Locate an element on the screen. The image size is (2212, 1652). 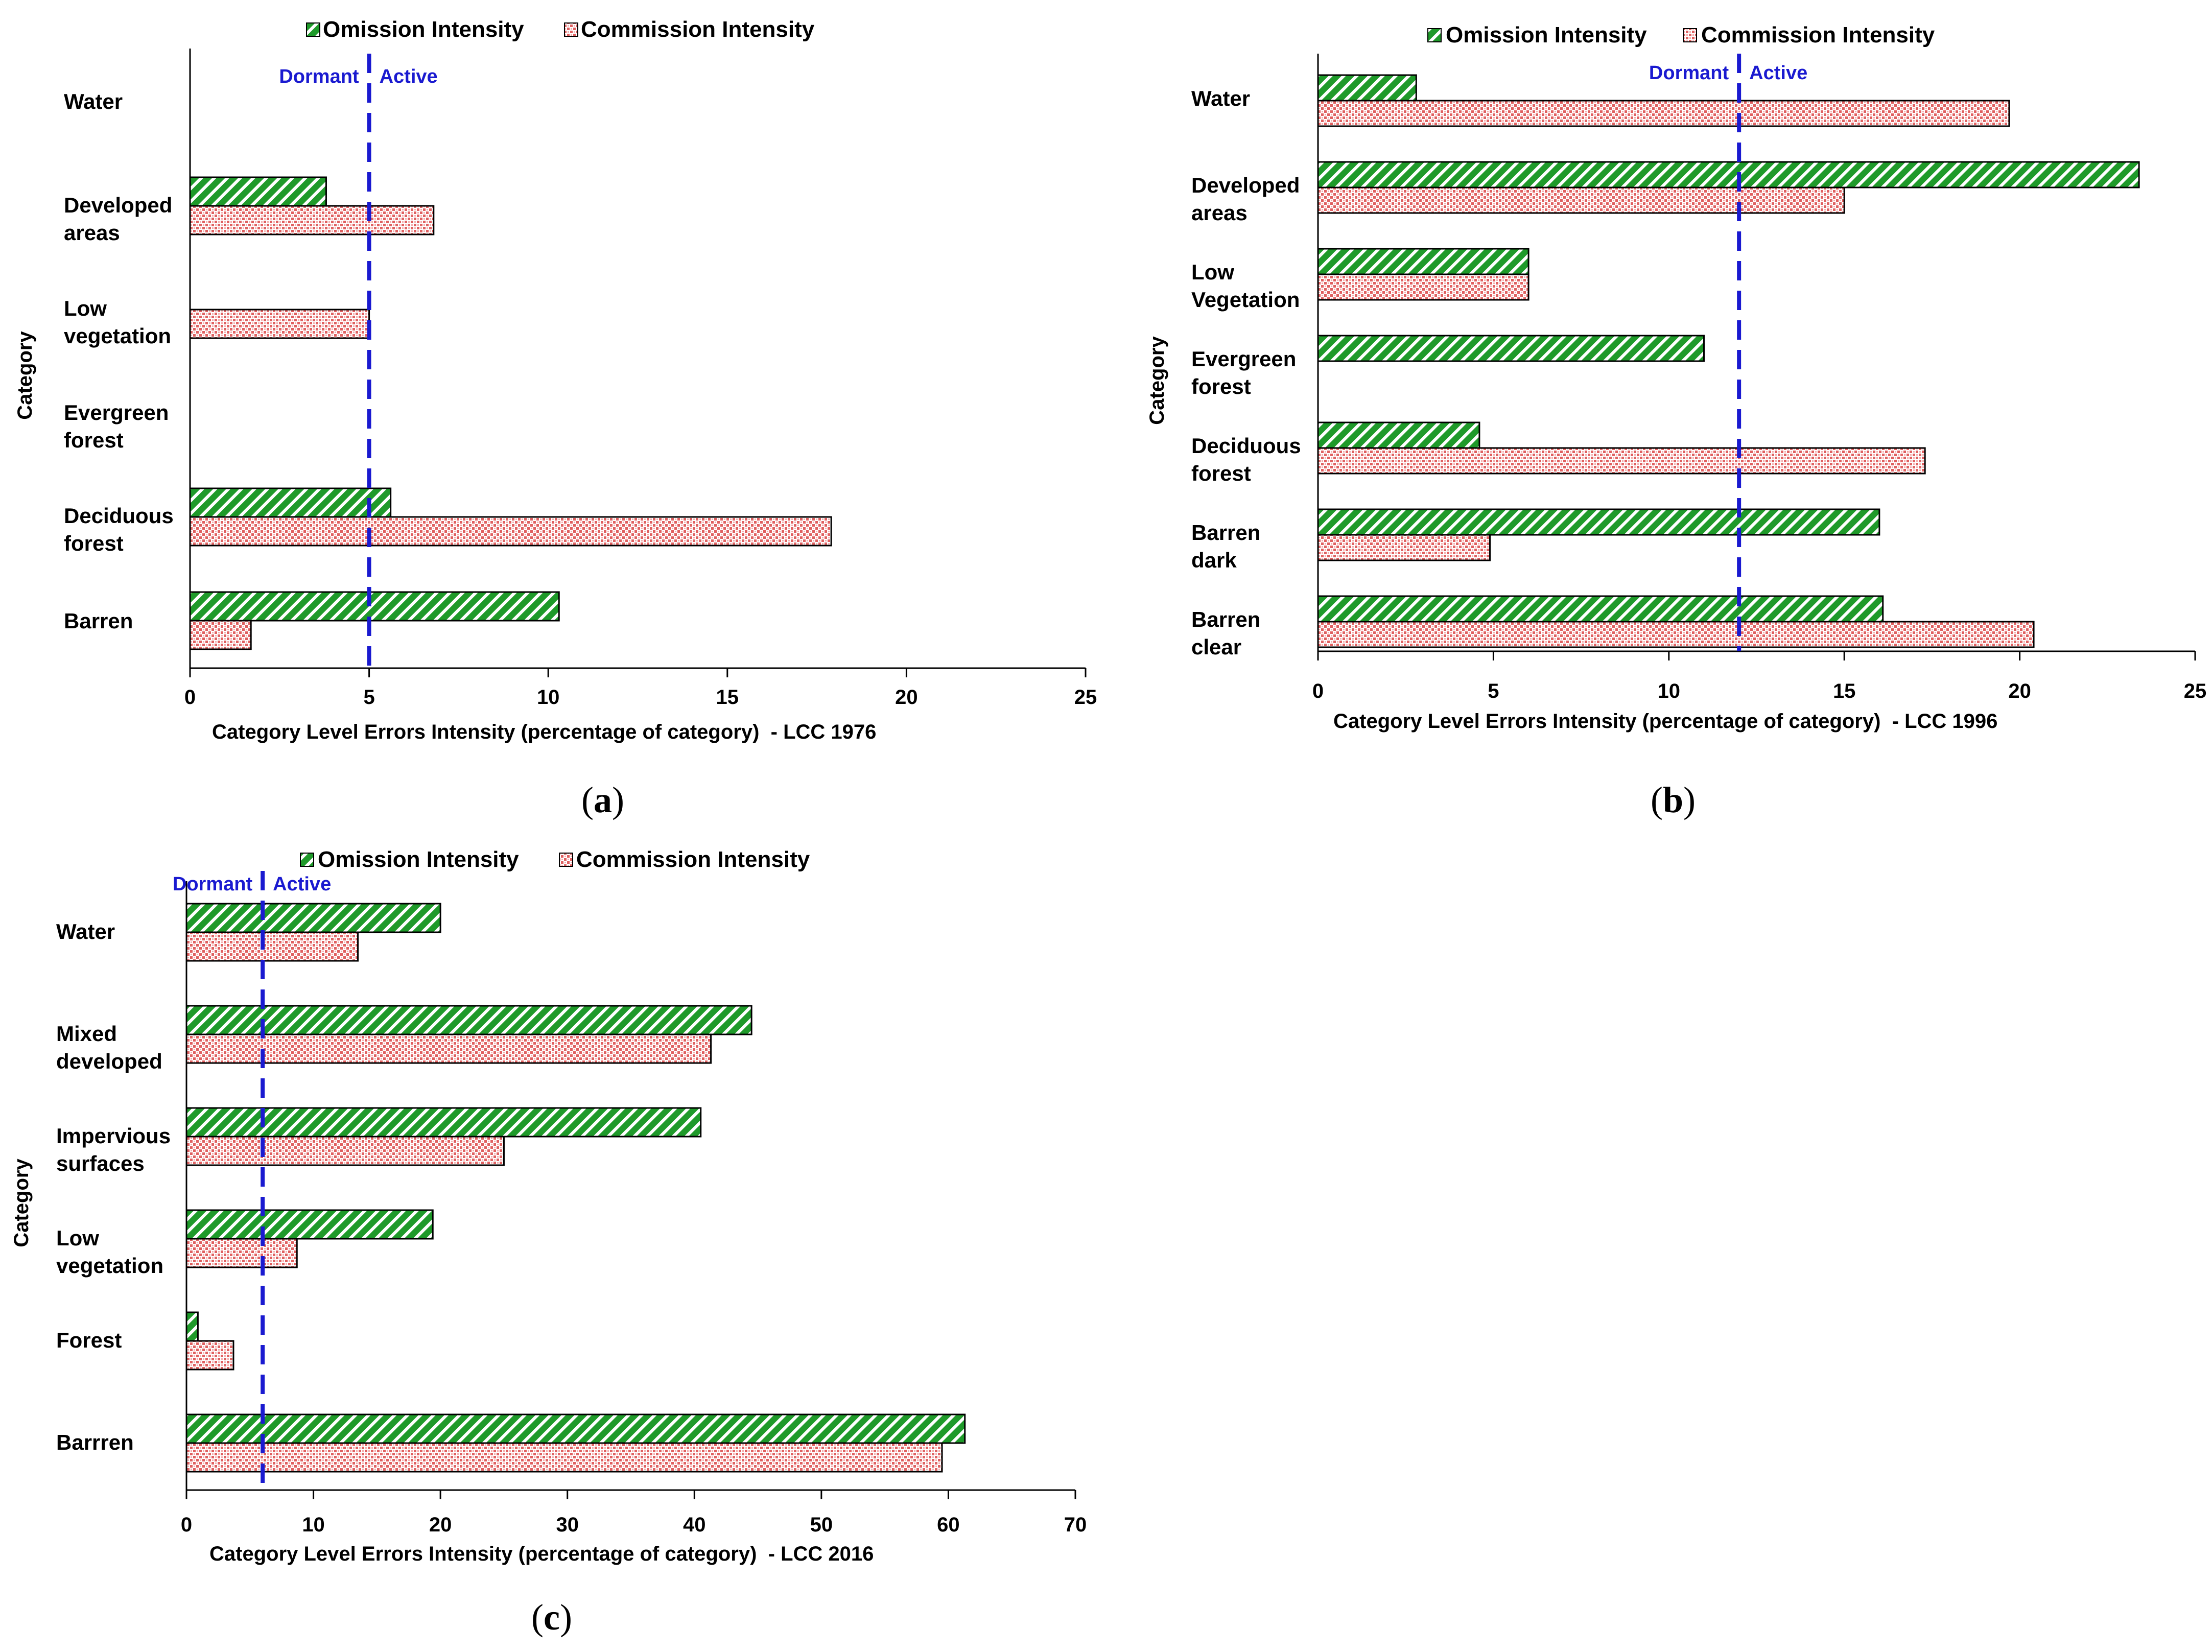
bars-b is located at coordinates (1728, 361).